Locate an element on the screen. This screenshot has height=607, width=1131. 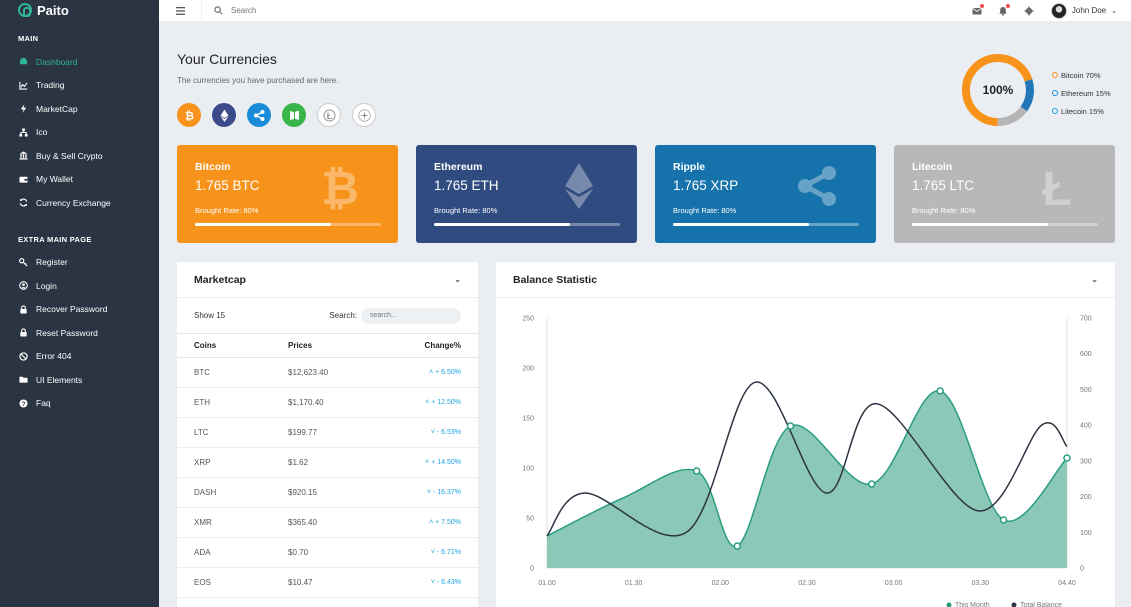
brand: Paito is located at coordinates (79, 10).